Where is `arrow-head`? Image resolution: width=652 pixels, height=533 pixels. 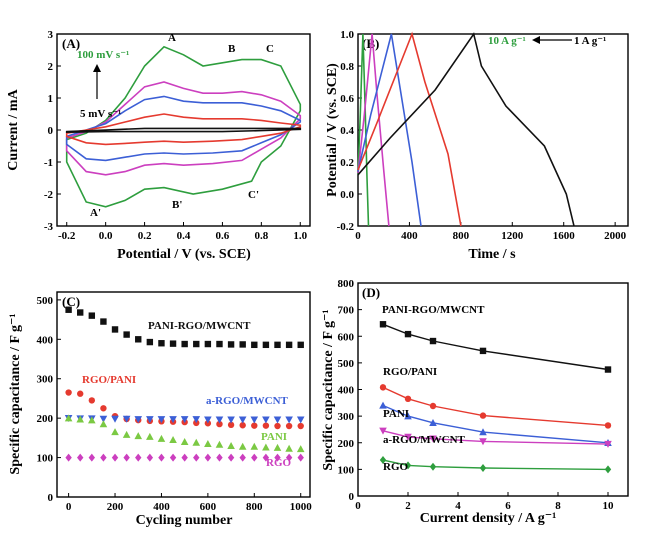
arrow-head is located at coordinates (536, 40).